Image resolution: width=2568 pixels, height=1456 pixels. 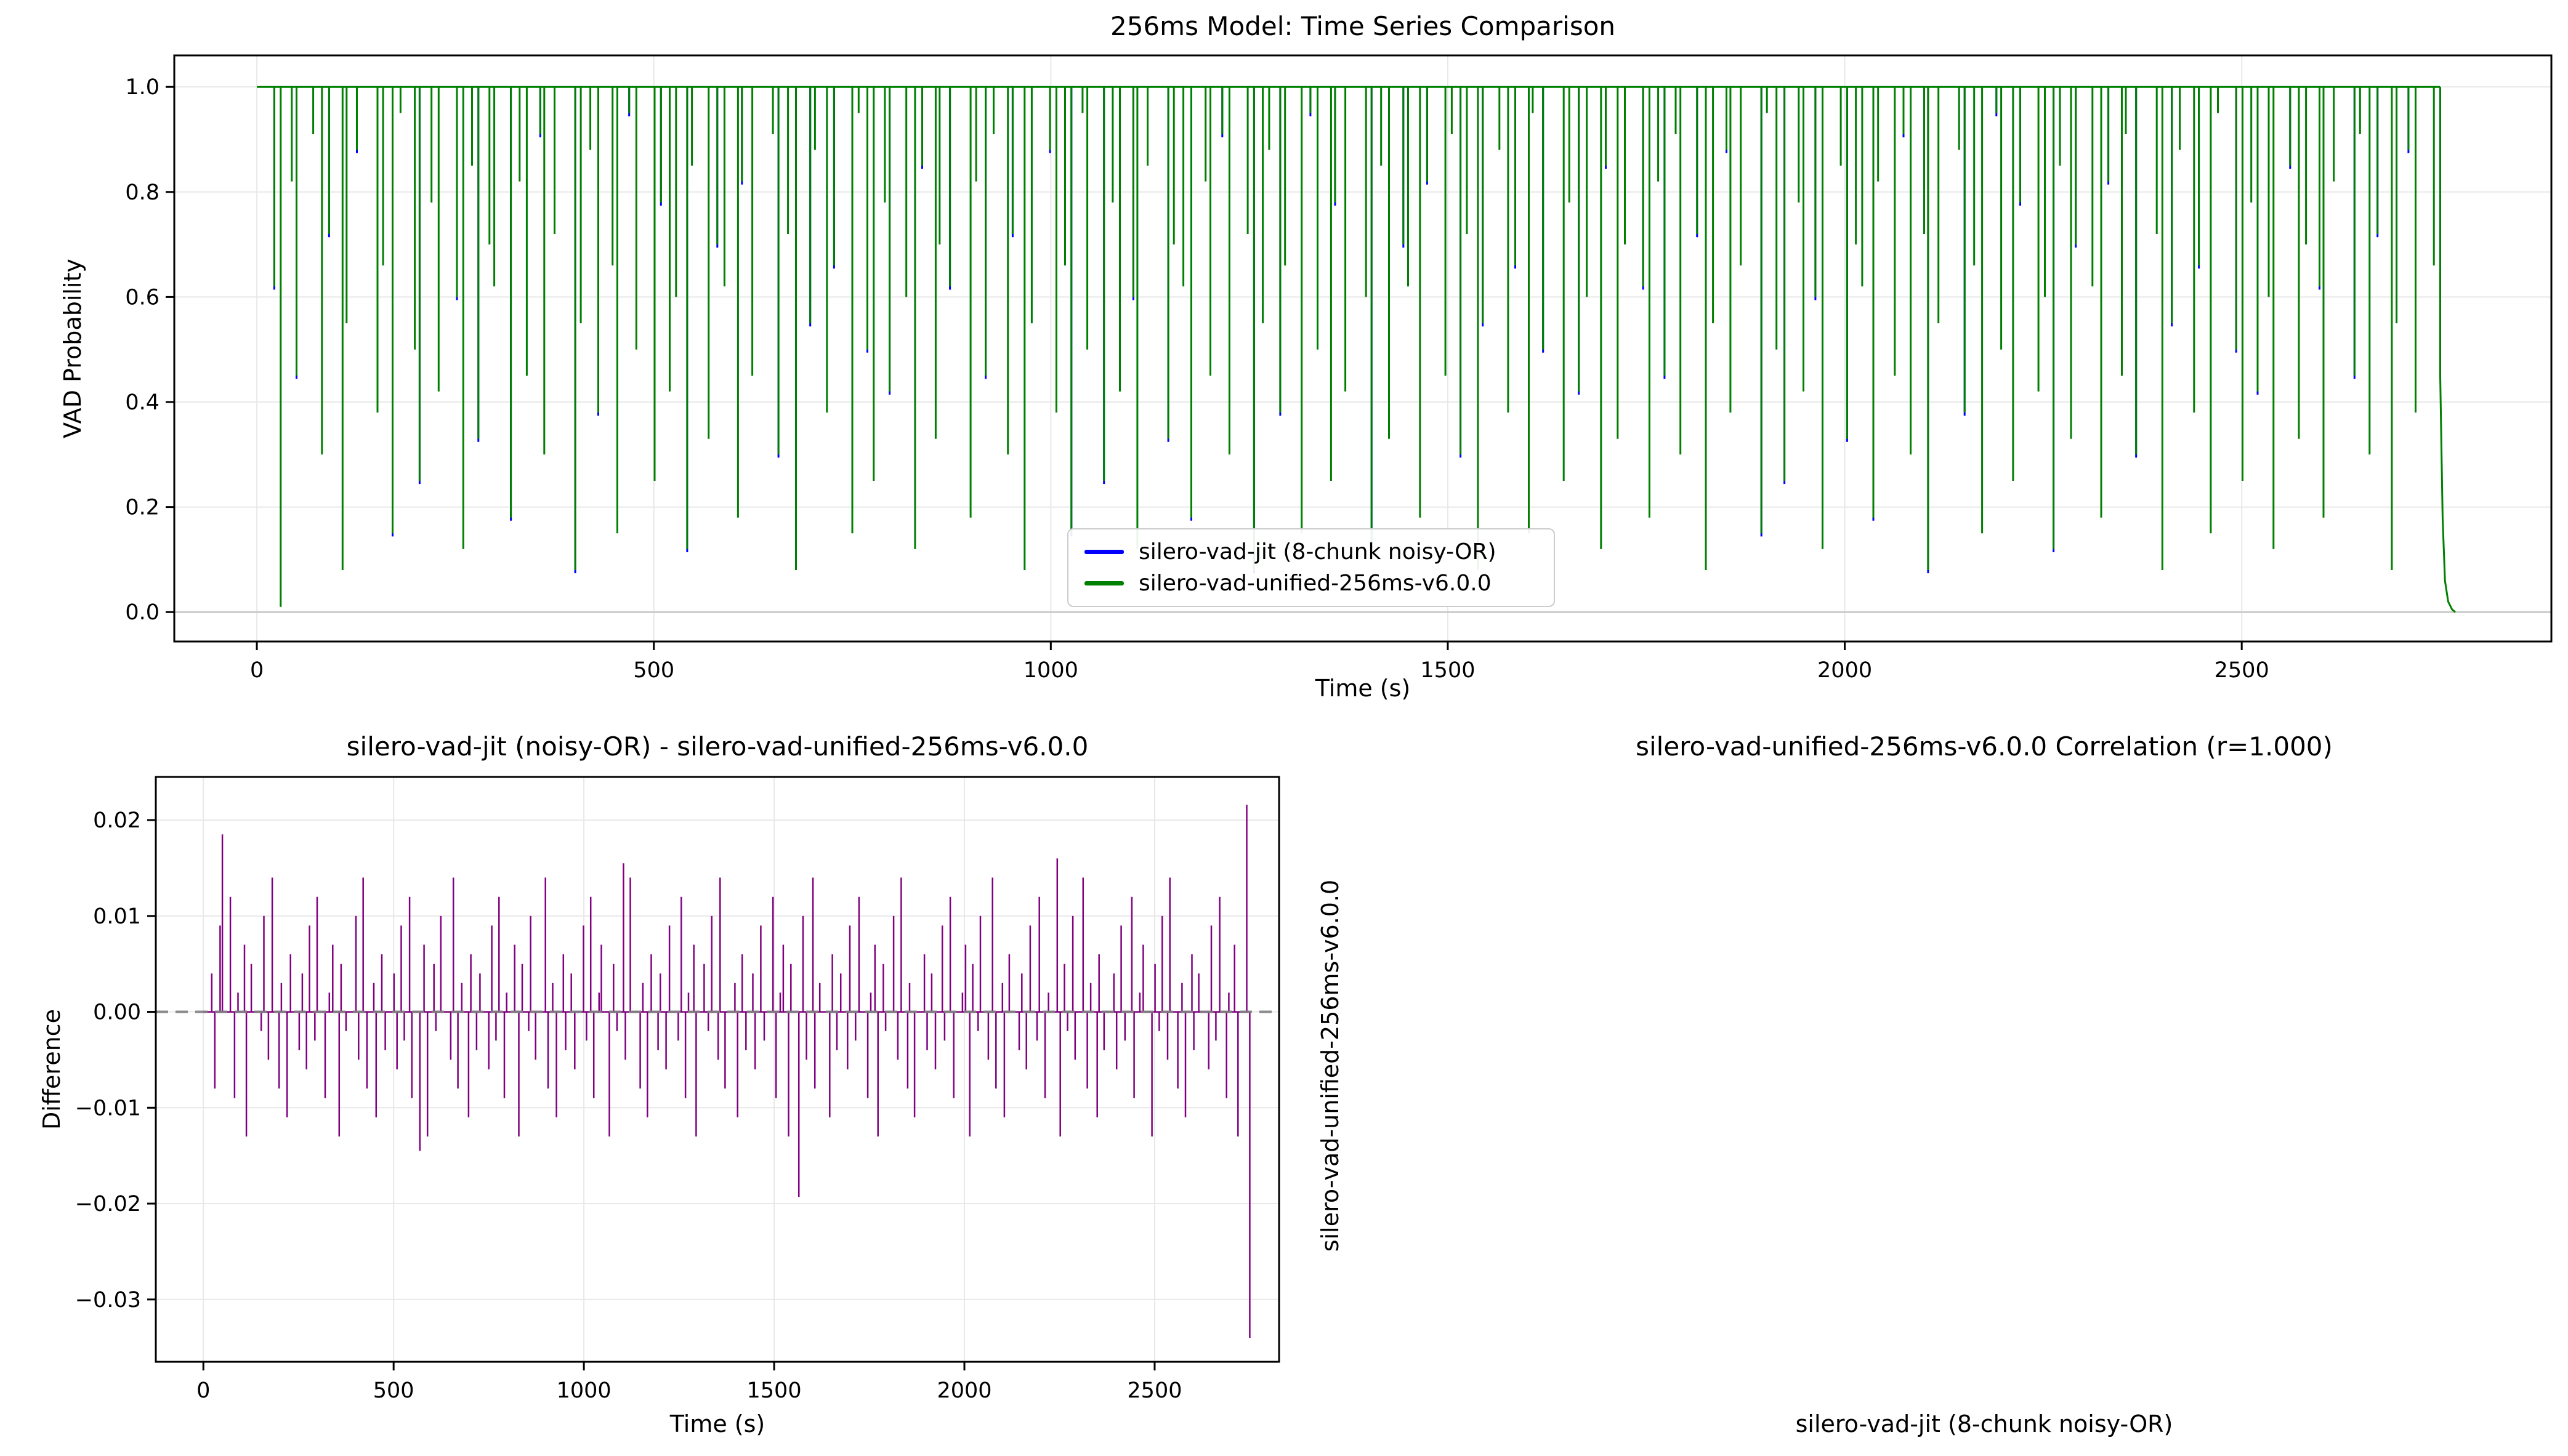 I want to click on correlation-ylabel: silero-vad-unified-256ms-v6.0.0, so click(x=1331, y=1065).